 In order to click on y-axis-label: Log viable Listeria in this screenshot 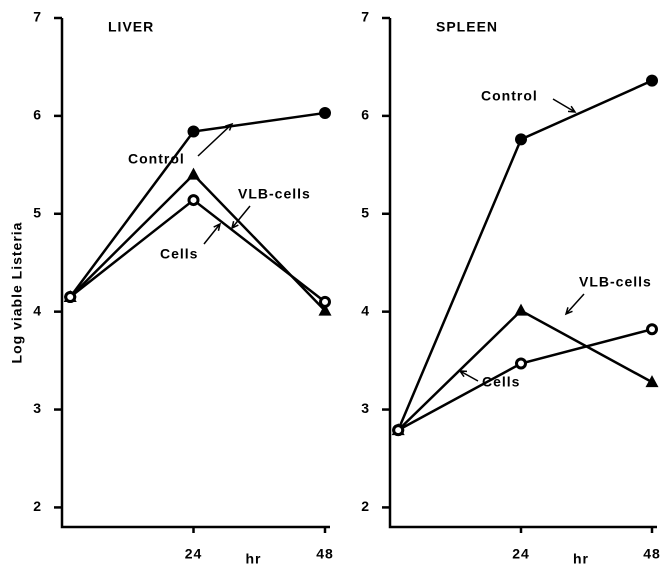, I will do `click(17, 293)`.